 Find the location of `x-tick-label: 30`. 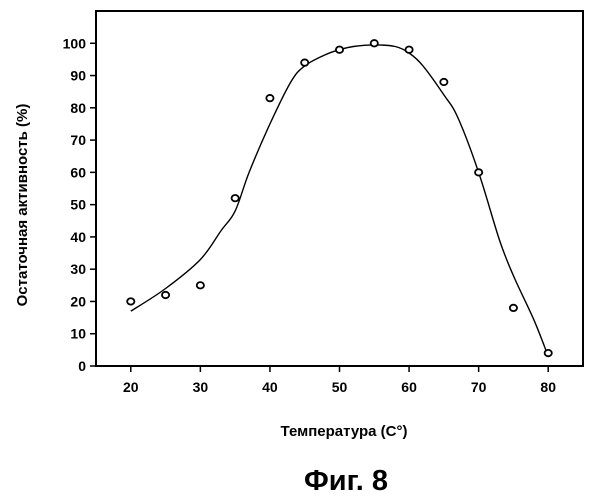

x-tick-label: 30 is located at coordinates (201, 387).